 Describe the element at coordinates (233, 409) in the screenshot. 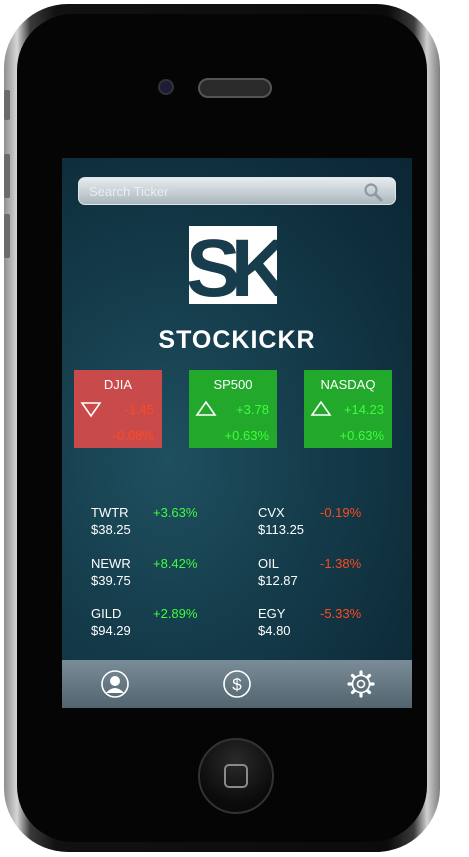

I see `index-card-sp500: SP500 +3.78 +0.63%` at that location.